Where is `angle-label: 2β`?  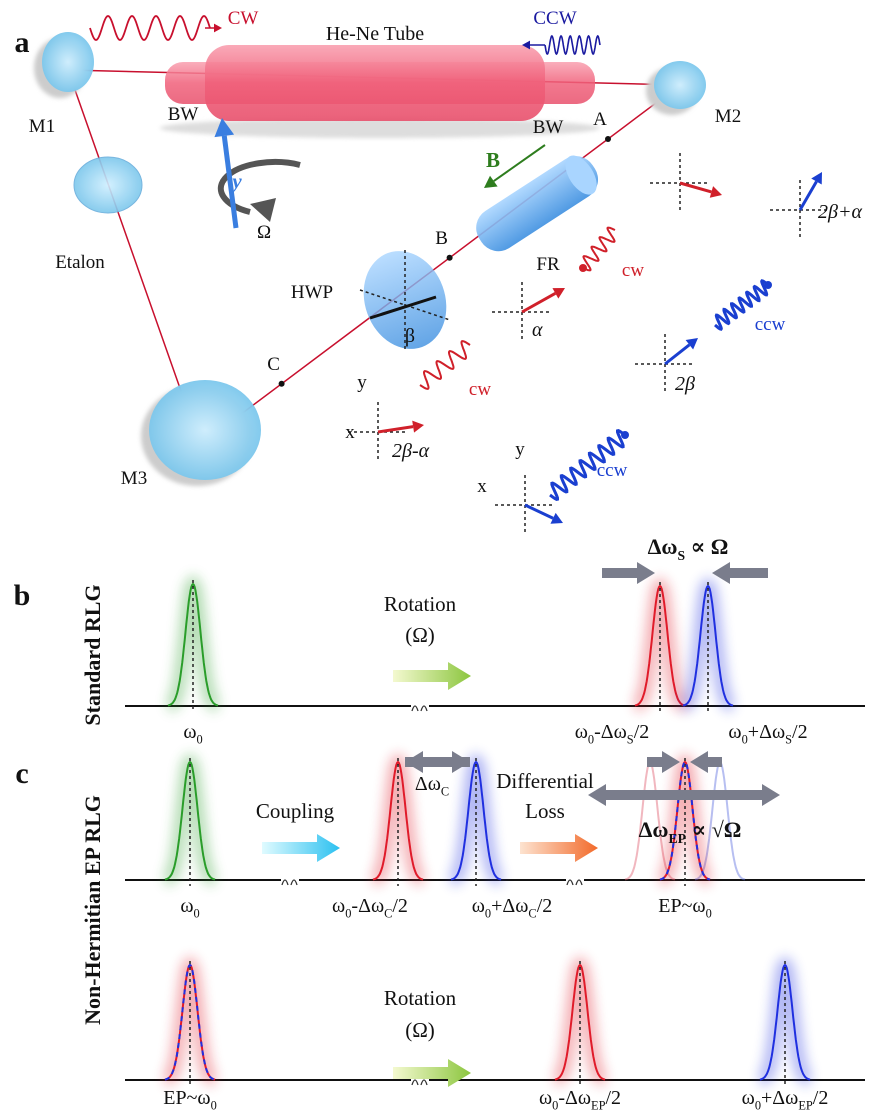 angle-label: 2β is located at coordinates (685, 384).